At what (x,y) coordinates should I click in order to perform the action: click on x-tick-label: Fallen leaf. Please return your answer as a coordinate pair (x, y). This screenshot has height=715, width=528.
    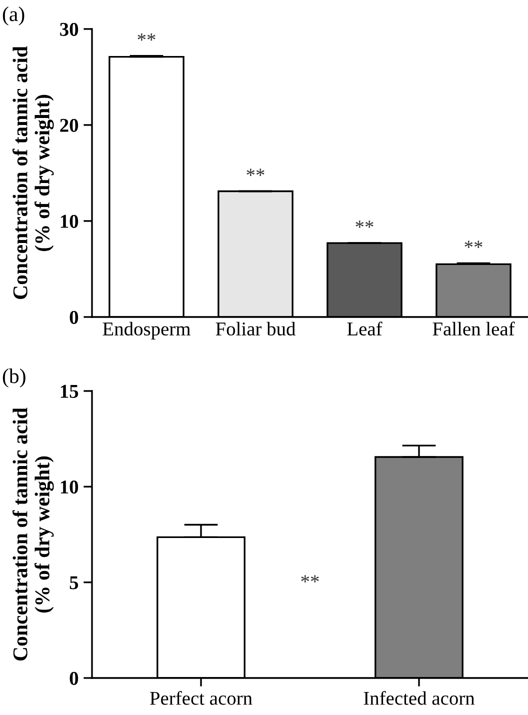
    Looking at the image, I should click on (473, 329).